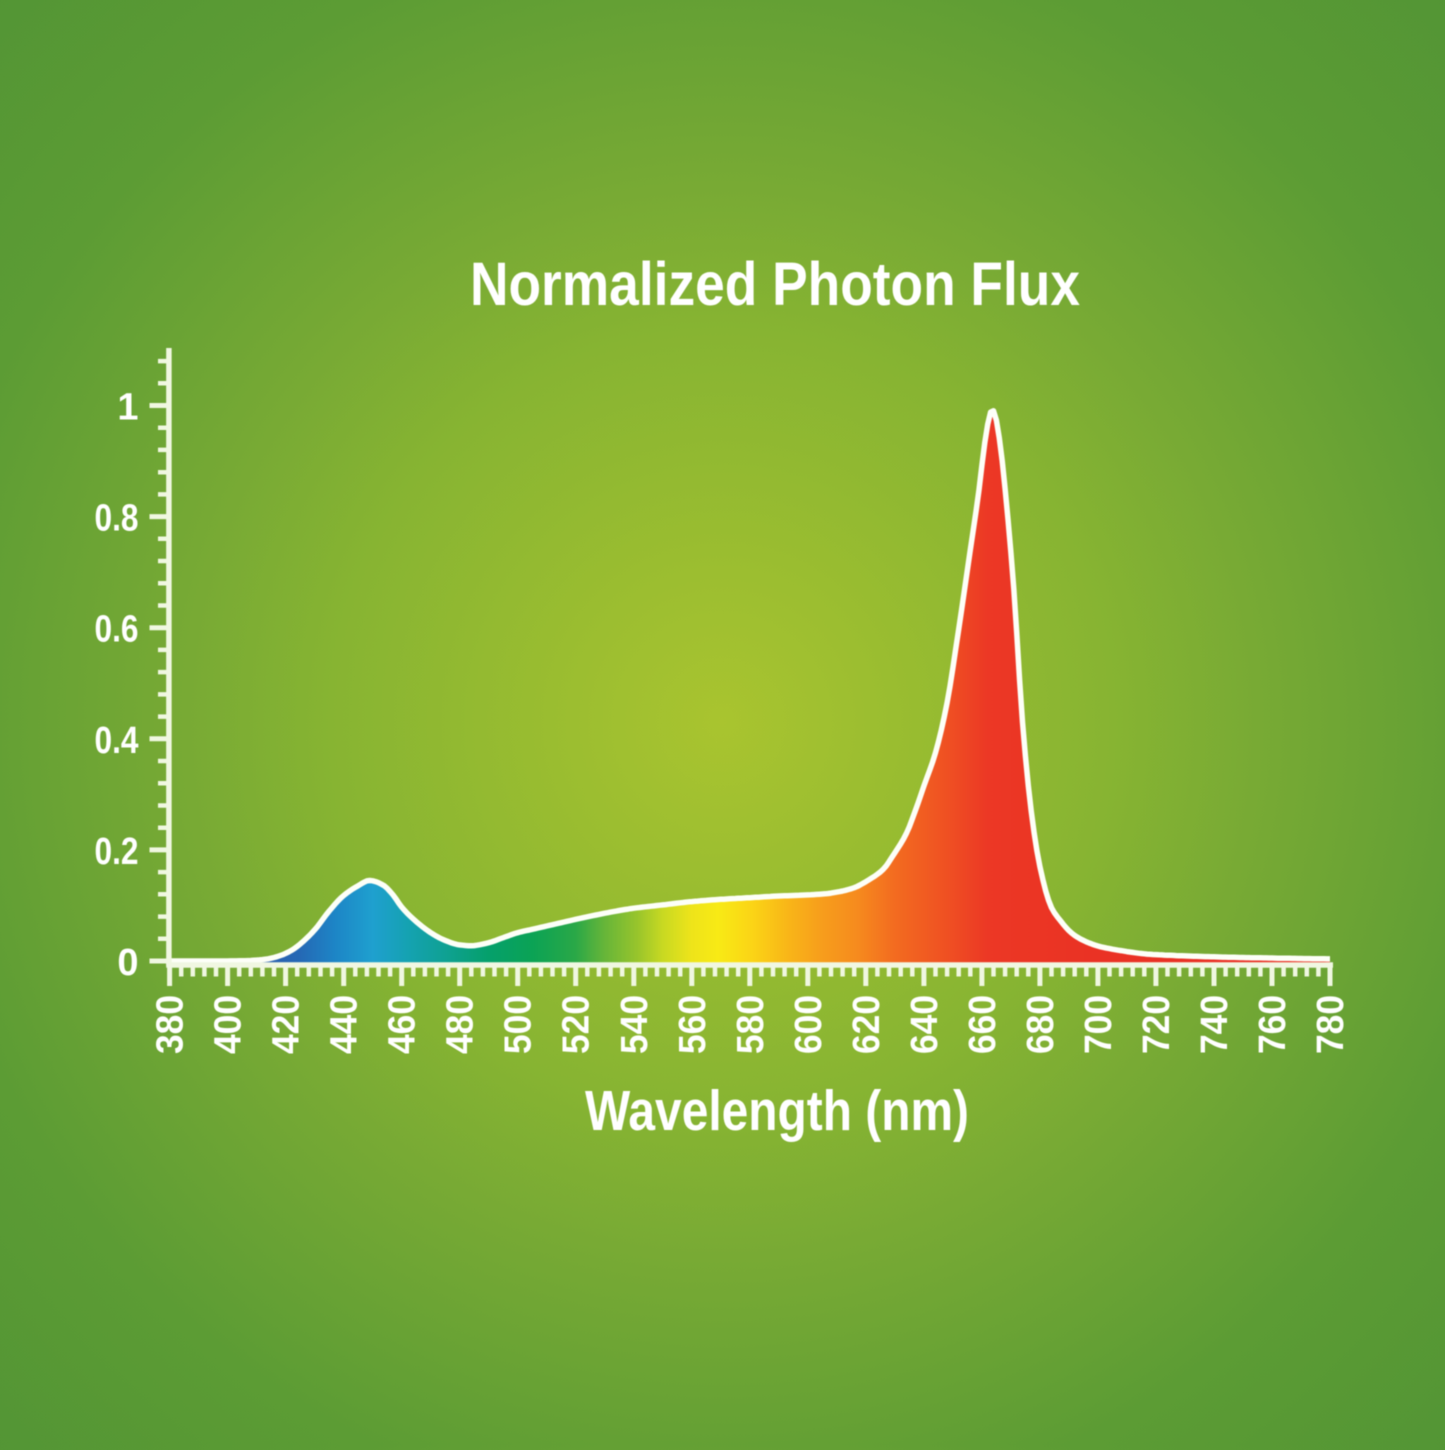 The image size is (1445, 1450). What do you see at coordinates (461, 1024) in the screenshot?
I see `svg-text: 480` at bounding box center [461, 1024].